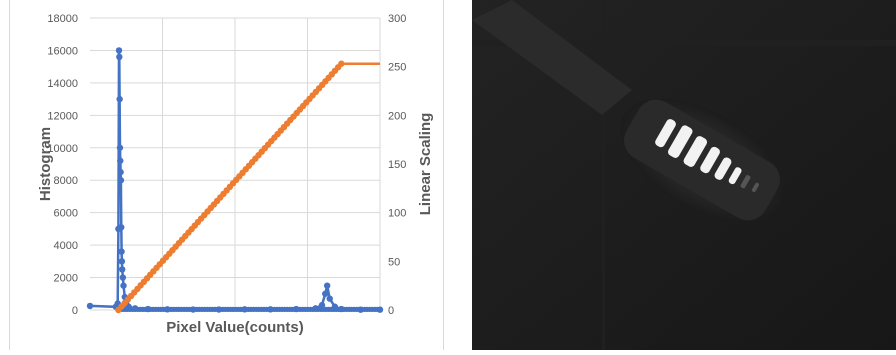 The image size is (896, 355). What do you see at coordinates (66, 214) in the screenshot?
I see `y-tick-label: 6000` at bounding box center [66, 214].